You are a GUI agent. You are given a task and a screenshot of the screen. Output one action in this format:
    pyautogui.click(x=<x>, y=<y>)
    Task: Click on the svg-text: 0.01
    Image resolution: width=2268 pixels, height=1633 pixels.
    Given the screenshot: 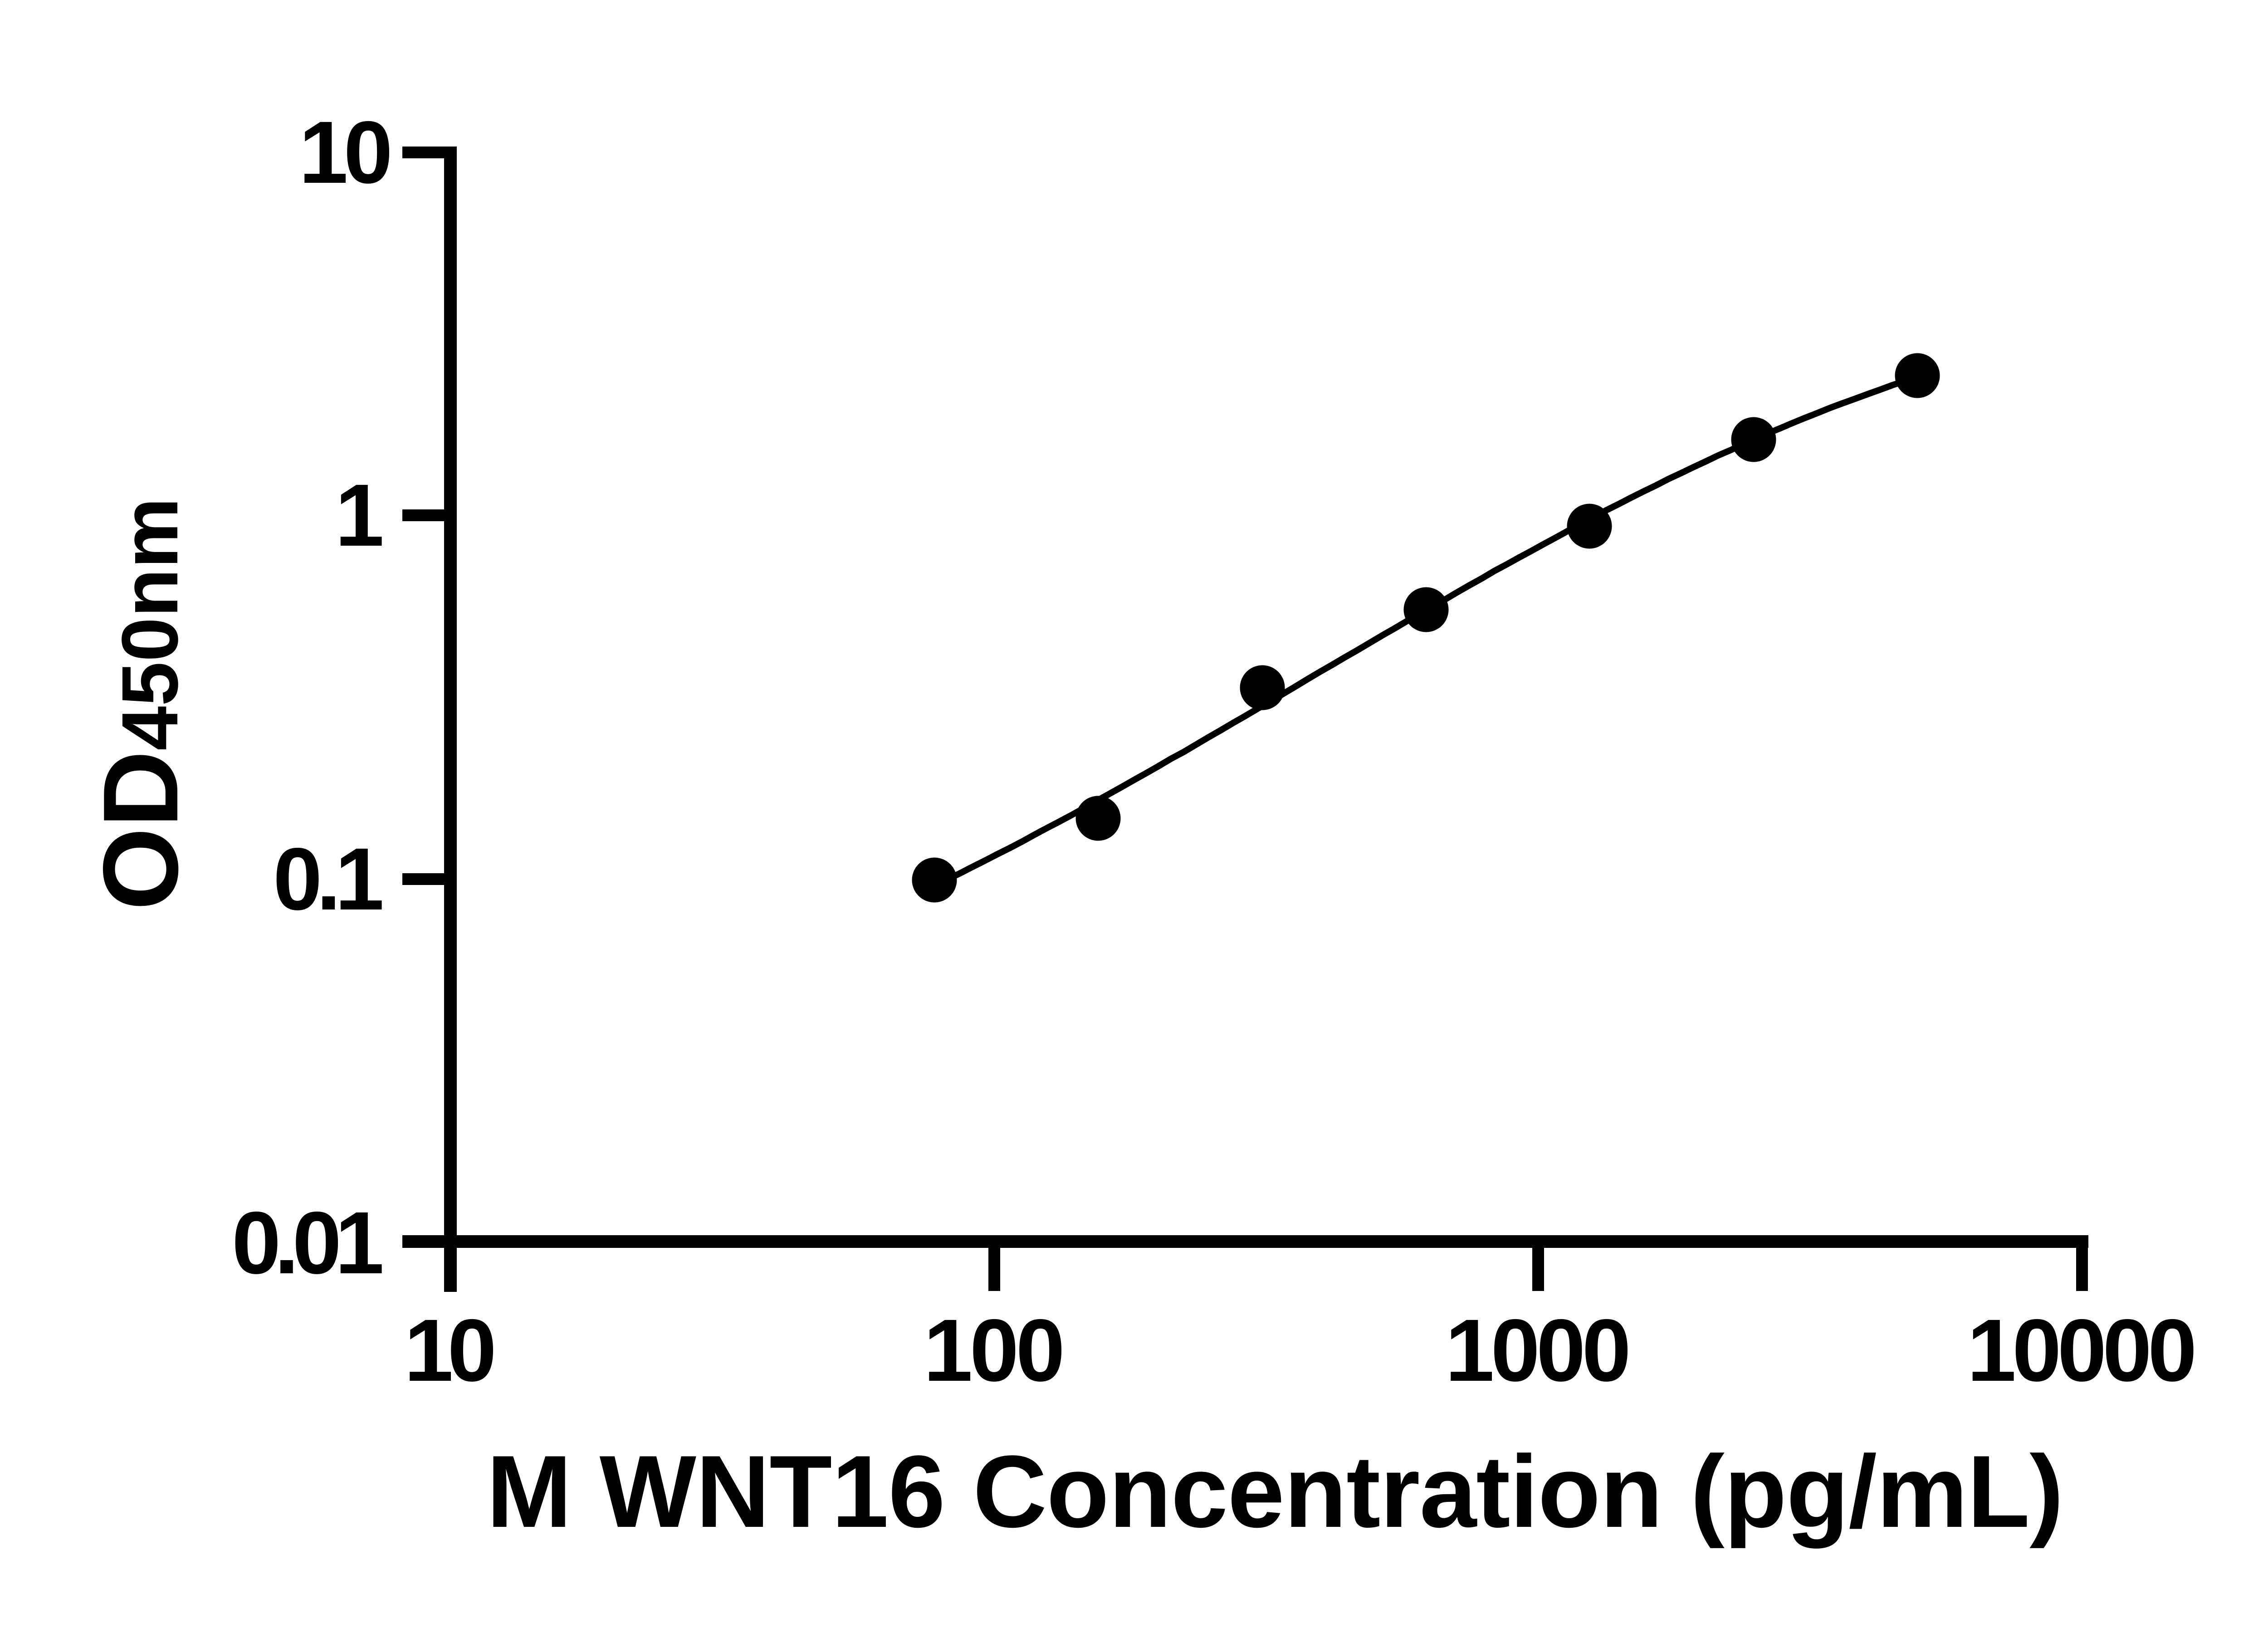 What is the action you would take?
    pyautogui.click(x=308, y=1242)
    